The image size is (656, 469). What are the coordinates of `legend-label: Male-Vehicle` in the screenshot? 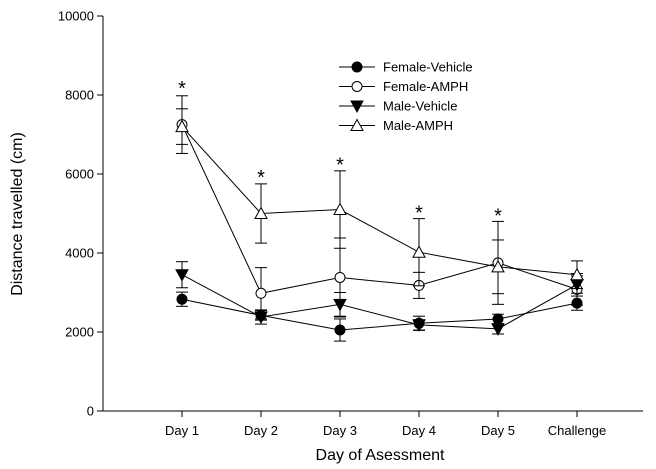 It's located at (420, 106).